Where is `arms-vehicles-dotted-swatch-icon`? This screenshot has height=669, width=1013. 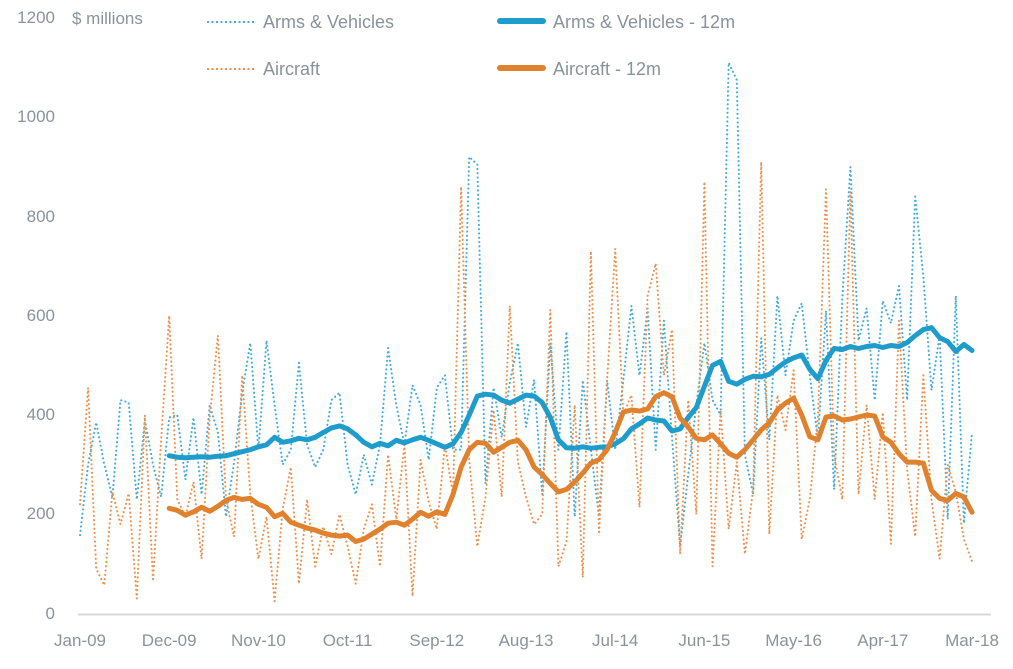 arms-vehicles-dotted-swatch-icon is located at coordinates (231, 22).